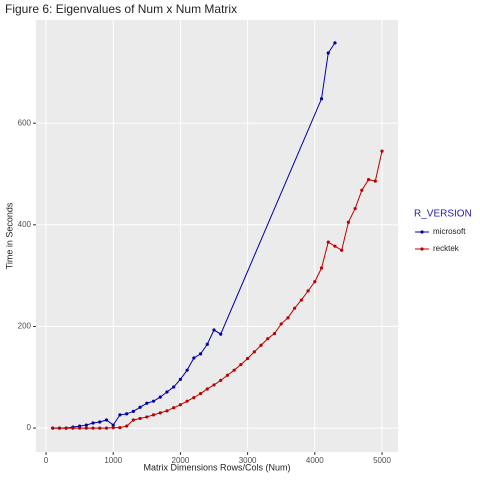 The height and width of the screenshot is (480, 480). I want to click on x-tick-label: 2000, so click(181, 460).